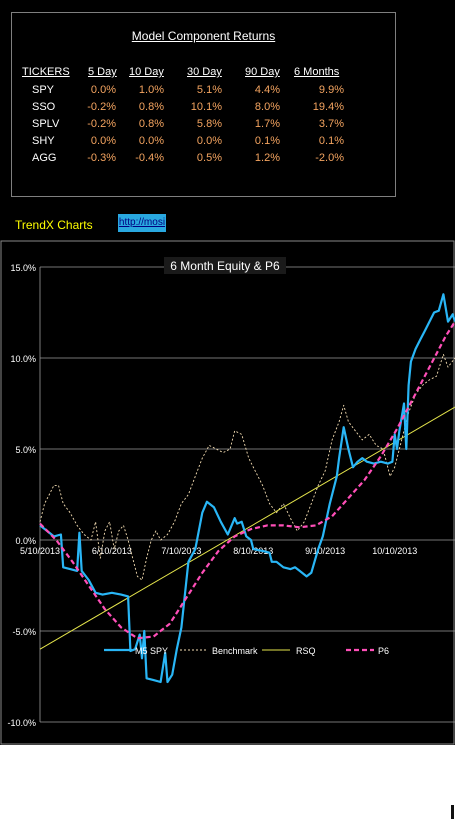 The height and width of the screenshot is (819, 455). I want to click on ticker-cell: AGG, so click(44, 158).